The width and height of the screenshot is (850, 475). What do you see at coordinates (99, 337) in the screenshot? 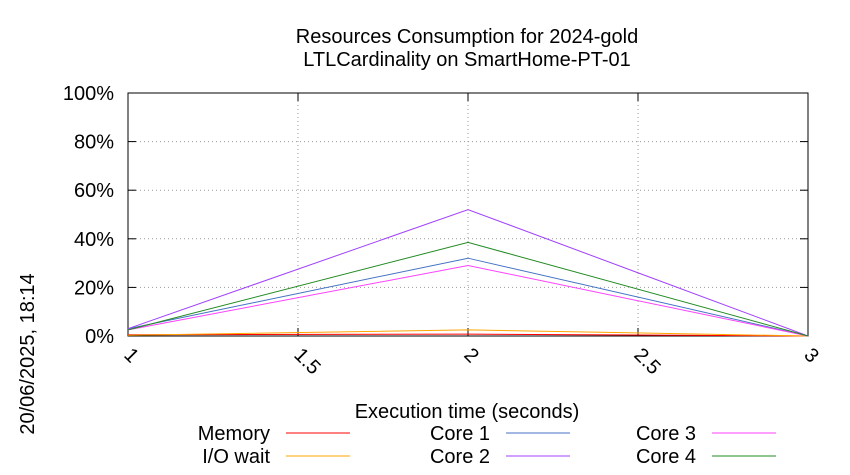
I see `y-tick-label: 0%` at bounding box center [99, 337].